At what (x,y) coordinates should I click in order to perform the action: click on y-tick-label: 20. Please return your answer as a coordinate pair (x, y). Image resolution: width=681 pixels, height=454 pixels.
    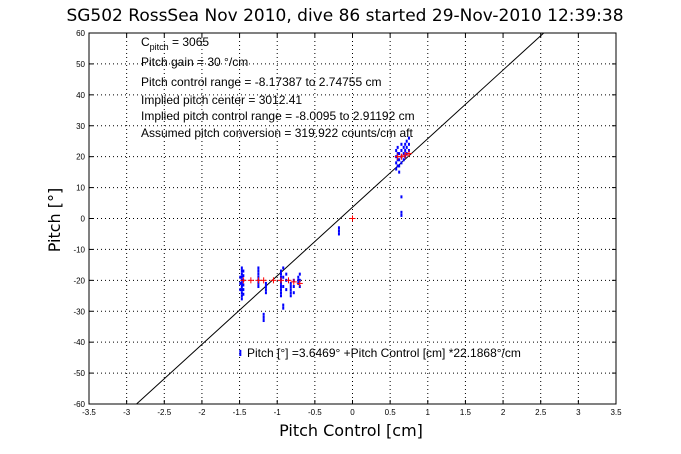
    Looking at the image, I should click on (80, 157).